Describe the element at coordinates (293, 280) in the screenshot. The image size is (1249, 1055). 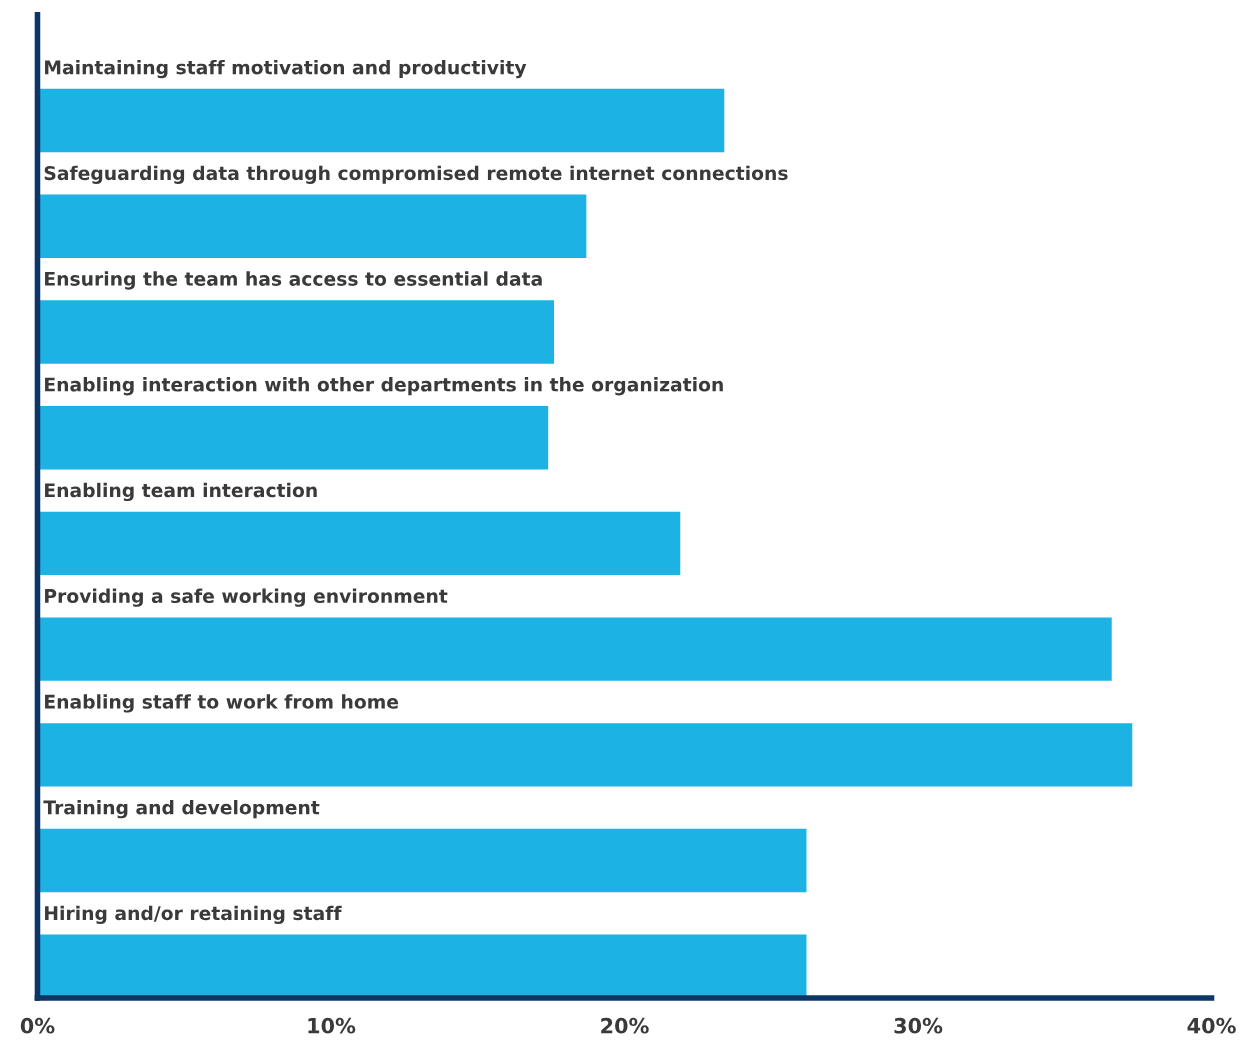
I see `y-tick-label: Ensuring the team has access to essential data` at that location.